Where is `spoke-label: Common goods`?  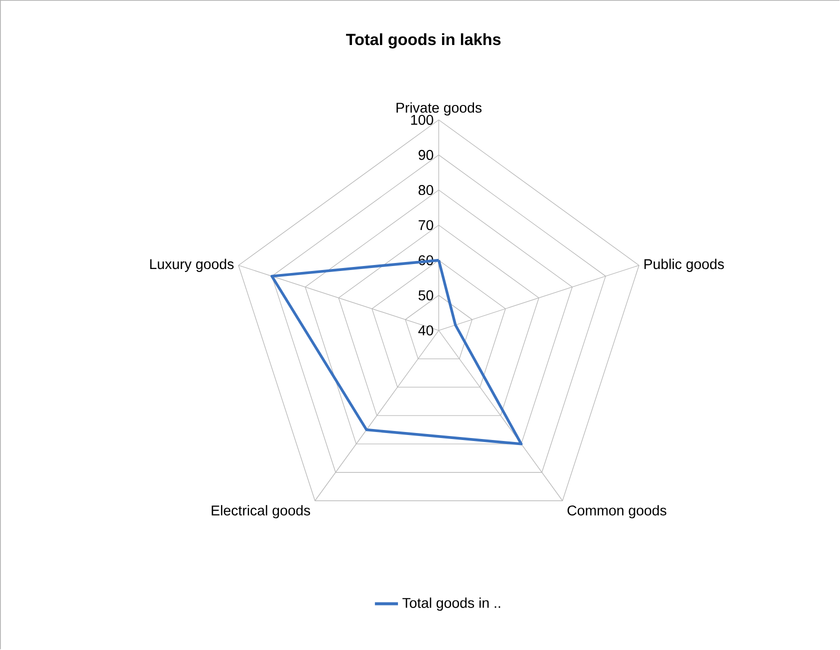 spoke-label: Common goods is located at coordinates (617, 511).